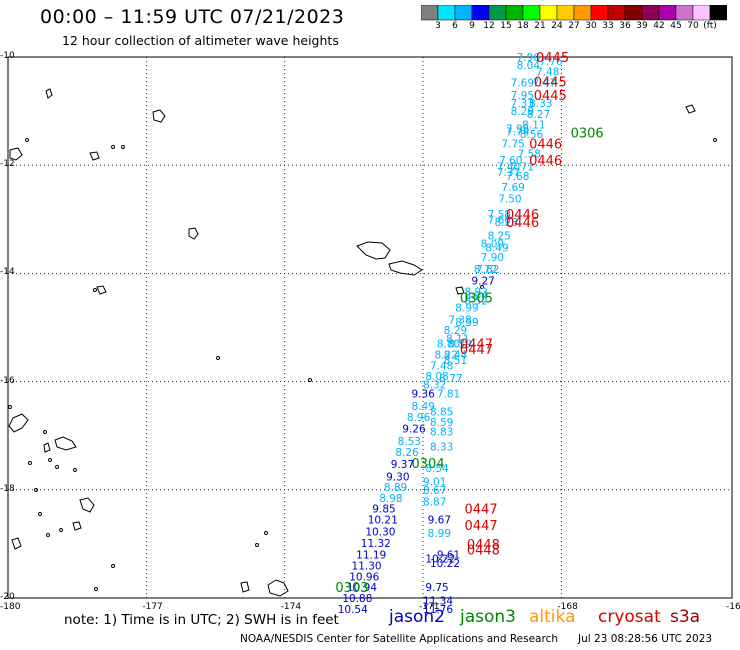 This screenshot has width=740, height=650. I want to click on swh-value: 8.22, so click(446, 356).